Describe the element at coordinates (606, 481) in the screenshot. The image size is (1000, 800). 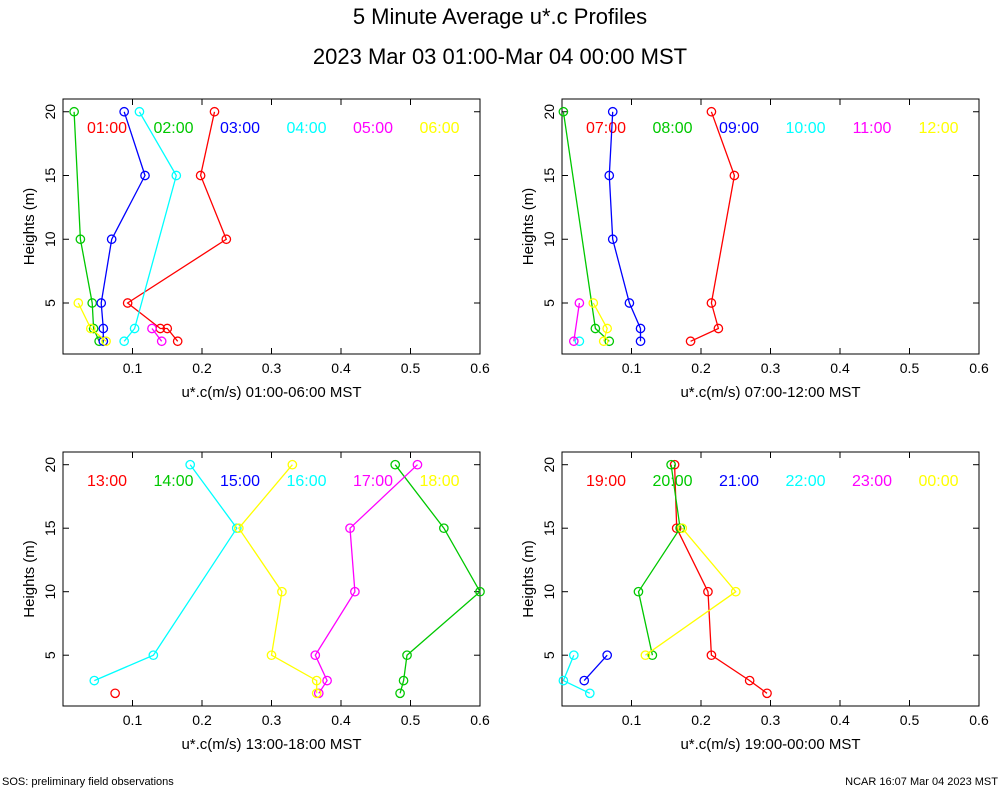
I see `legend-entry: 19:00` at that location.